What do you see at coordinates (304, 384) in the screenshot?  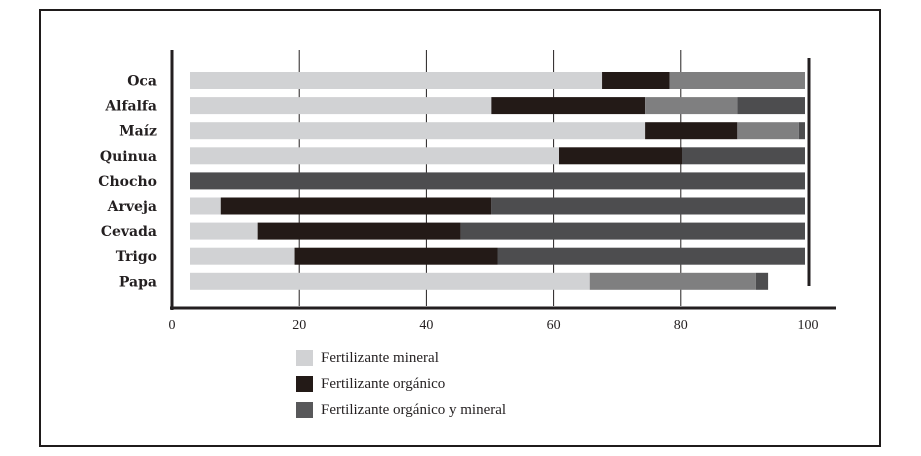 I see `legend-swatch-organico` at bounding box center [304, 384].